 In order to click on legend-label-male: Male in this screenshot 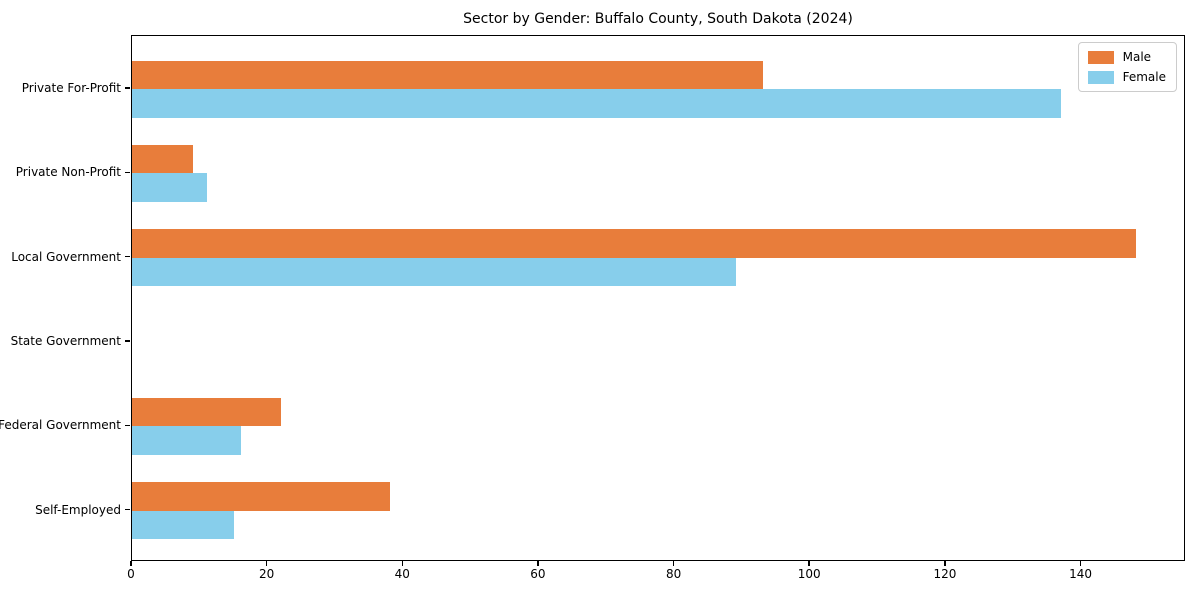, I will do `click(1137, 57)`.